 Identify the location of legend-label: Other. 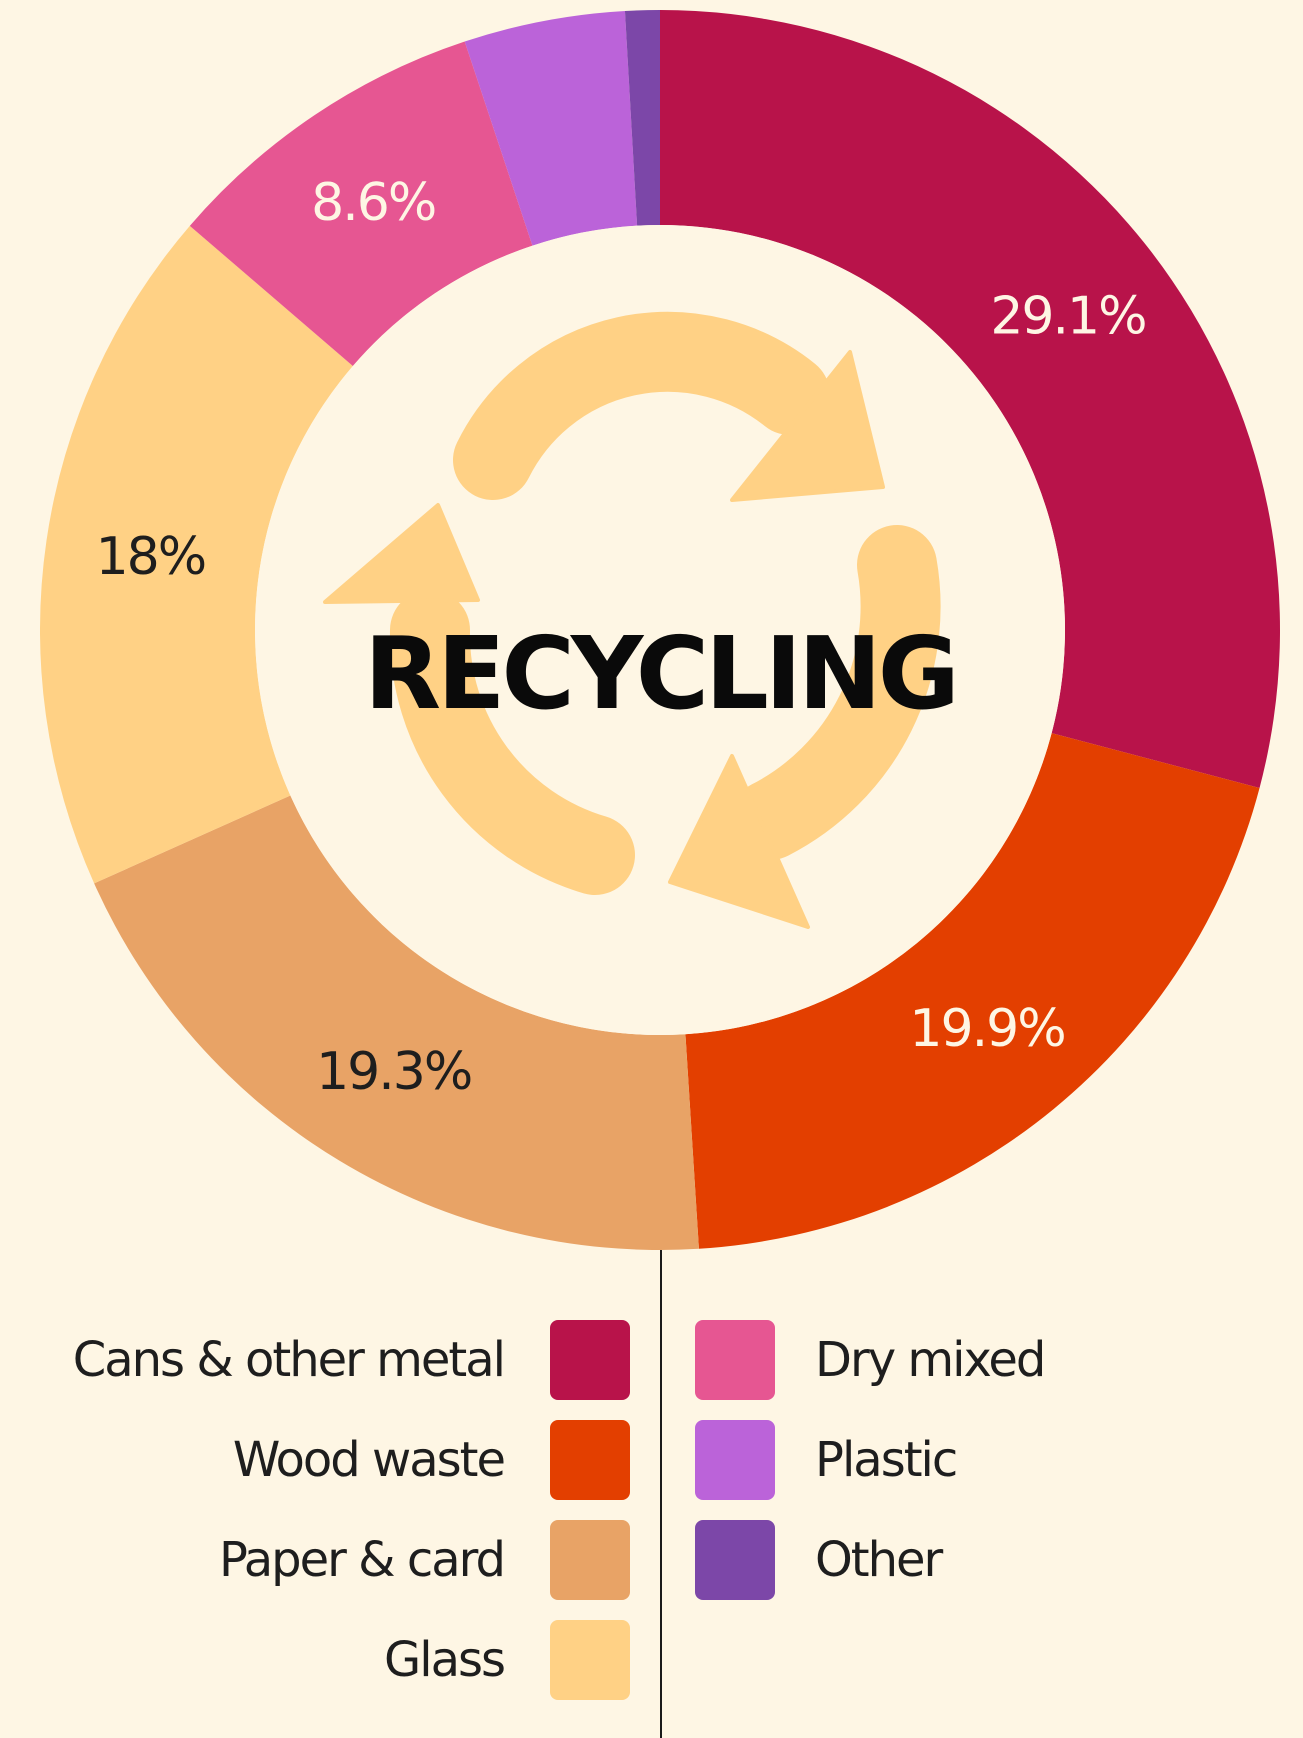
(879, 1560).